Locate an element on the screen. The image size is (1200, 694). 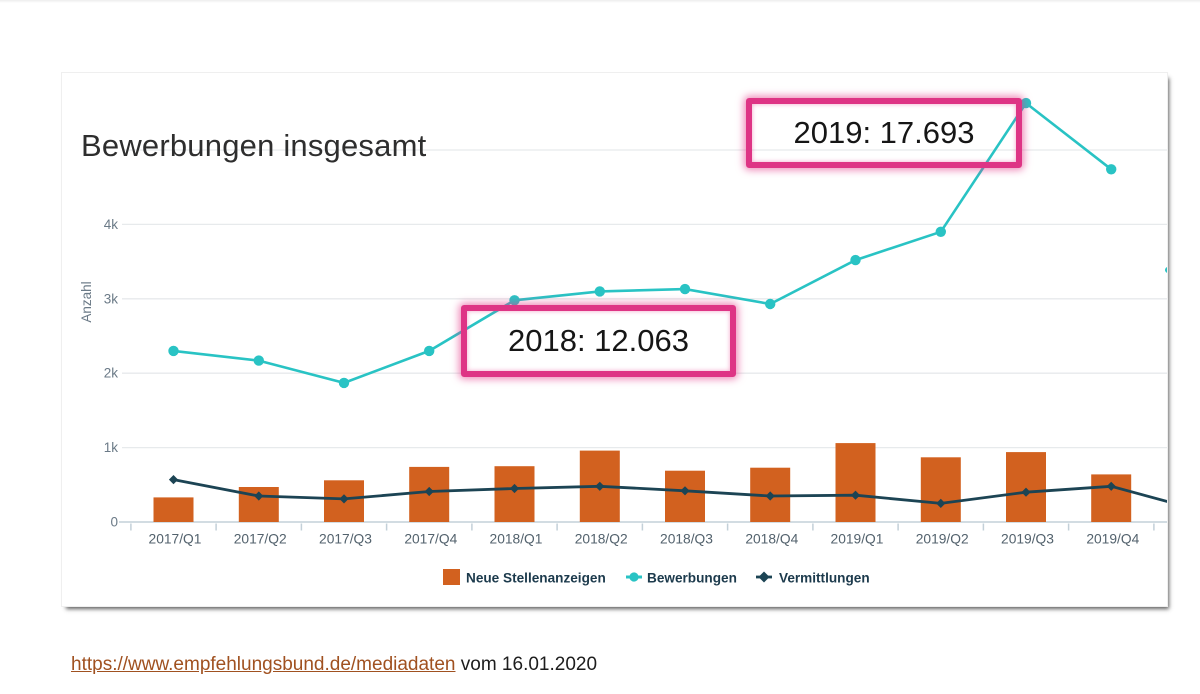
svg-text: 2018/Q4 is located at coordinates (771, 539).